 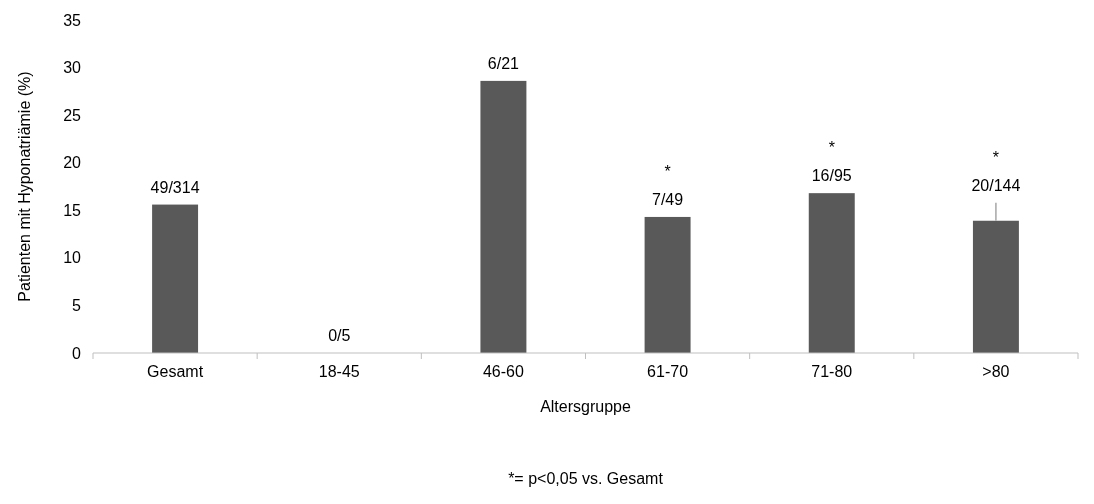 I want to click on y-tick-label: 15, so click(x=72, y=210).